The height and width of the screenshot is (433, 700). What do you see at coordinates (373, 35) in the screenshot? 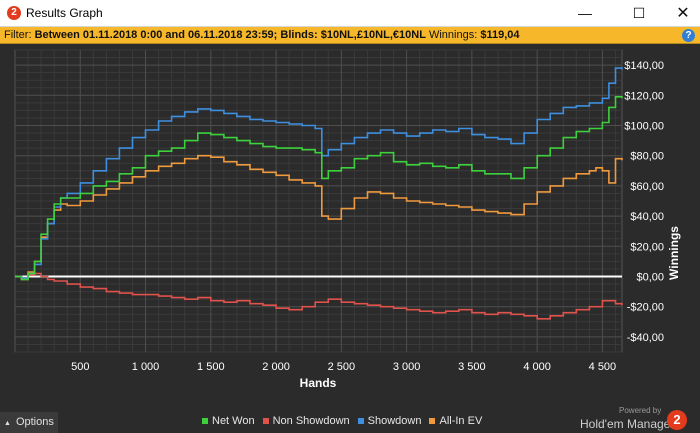
I see `filter-blinds-value: $10NL,£10NL,€10NL` at bounding box center [373, 35].